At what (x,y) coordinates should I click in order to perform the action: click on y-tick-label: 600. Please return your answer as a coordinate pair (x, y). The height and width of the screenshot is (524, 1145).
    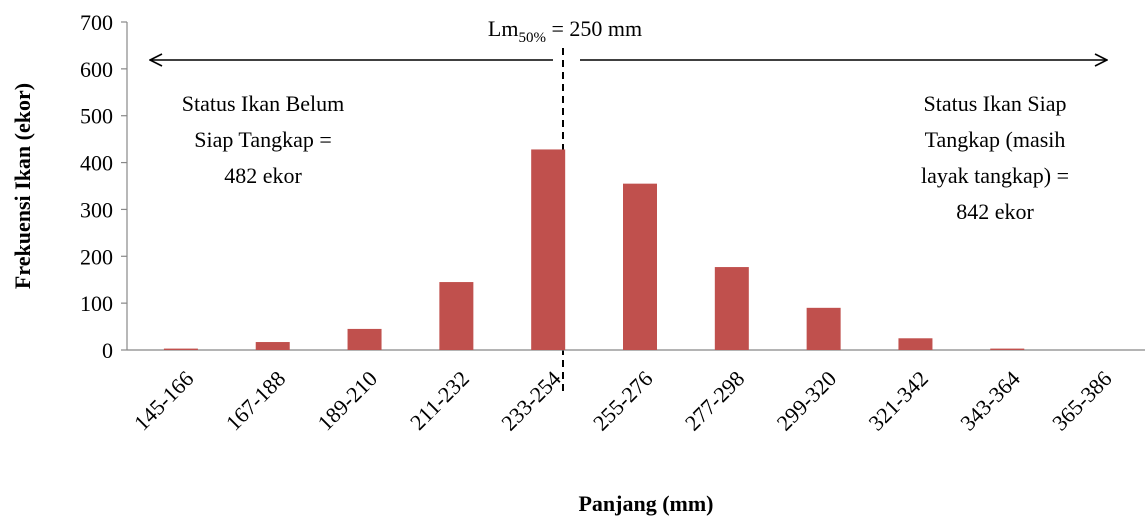
    Looking at the image, I should click on (96, 69).